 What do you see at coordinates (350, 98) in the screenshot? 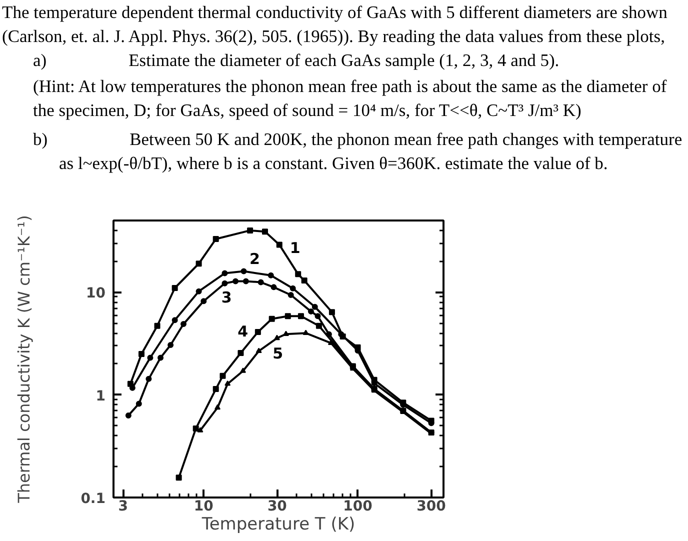
I see `text: (Hint: At low temperatures the phonon mean free path is about the same as the diameter of the specimen, D; for GaAs, speed of sound = 10⁴ m/s, for T<<θ, C~T³ J/m³ K)` at bounding box center [350, 98].